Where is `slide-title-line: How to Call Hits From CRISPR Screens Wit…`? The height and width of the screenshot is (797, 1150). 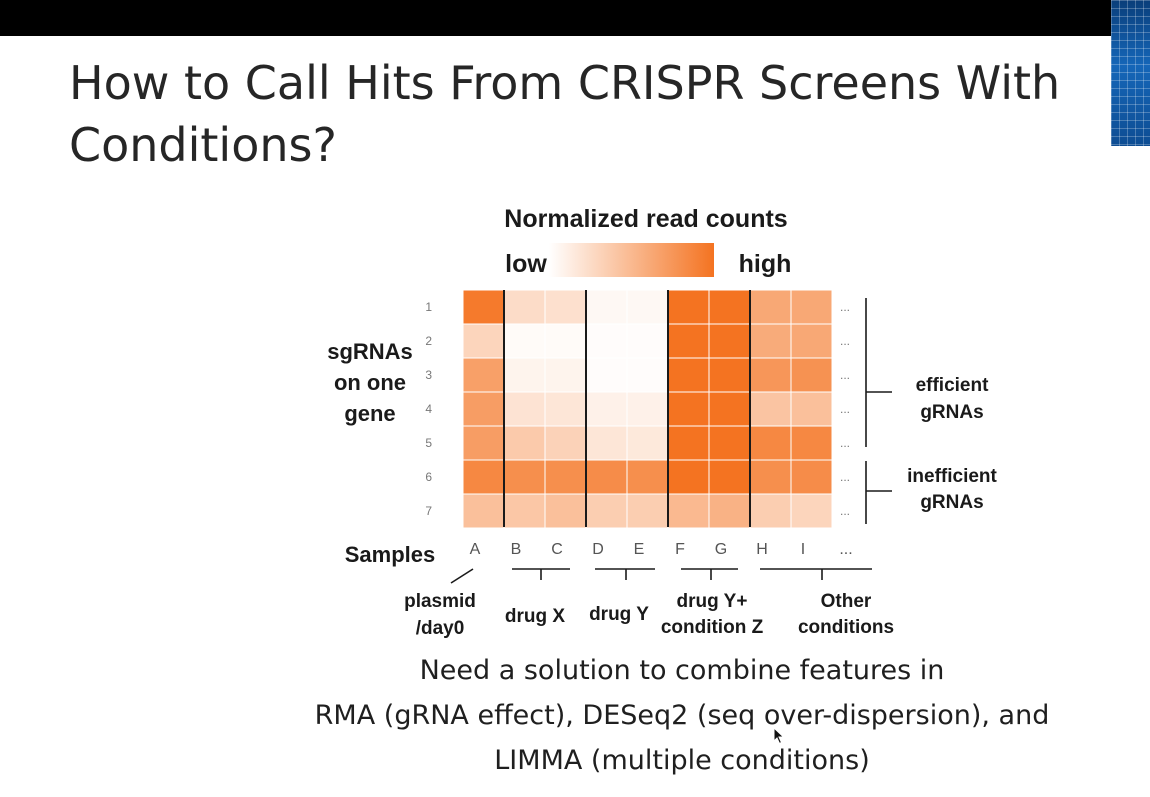
slide-title-line: How to Call Hits From CRISPR Screens Wit… is located at coordinates (565, 83).